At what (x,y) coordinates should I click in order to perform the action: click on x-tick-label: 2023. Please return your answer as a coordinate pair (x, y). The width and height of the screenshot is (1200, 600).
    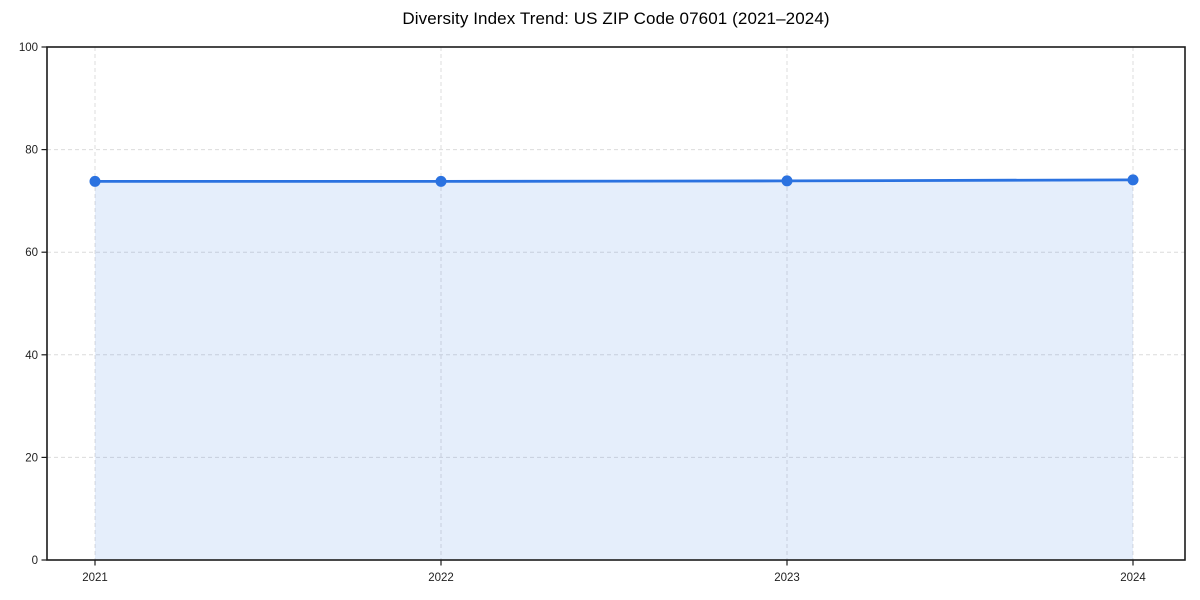
    Looking at the image, I should click on (787, 578).